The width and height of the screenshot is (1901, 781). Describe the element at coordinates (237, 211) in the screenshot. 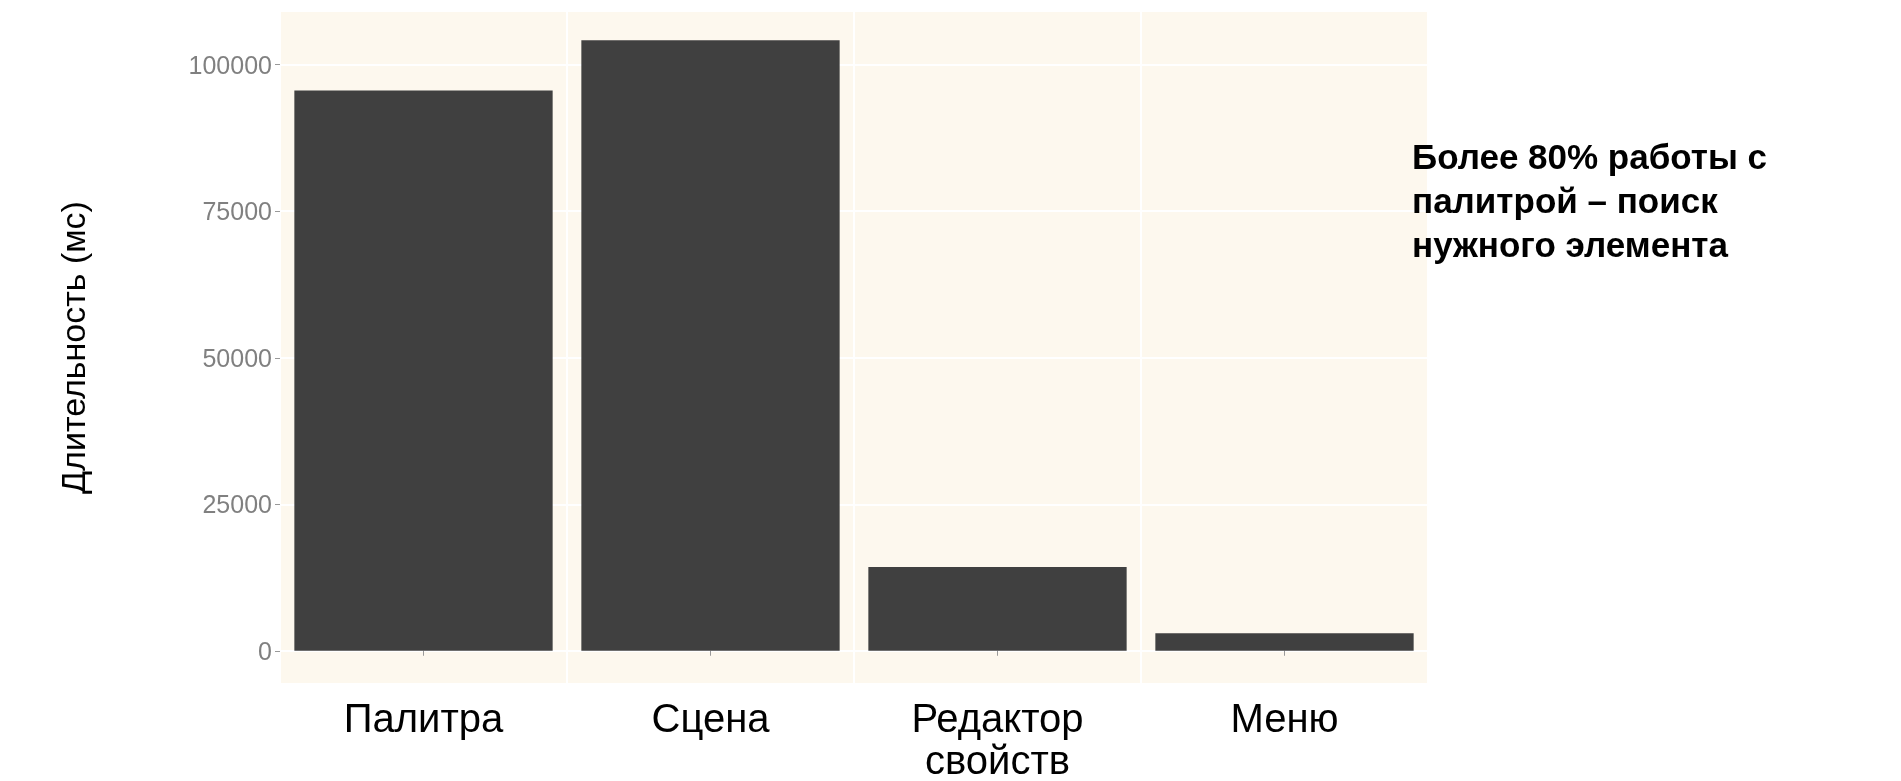

I see `y-tick-label: 75000` at that location.